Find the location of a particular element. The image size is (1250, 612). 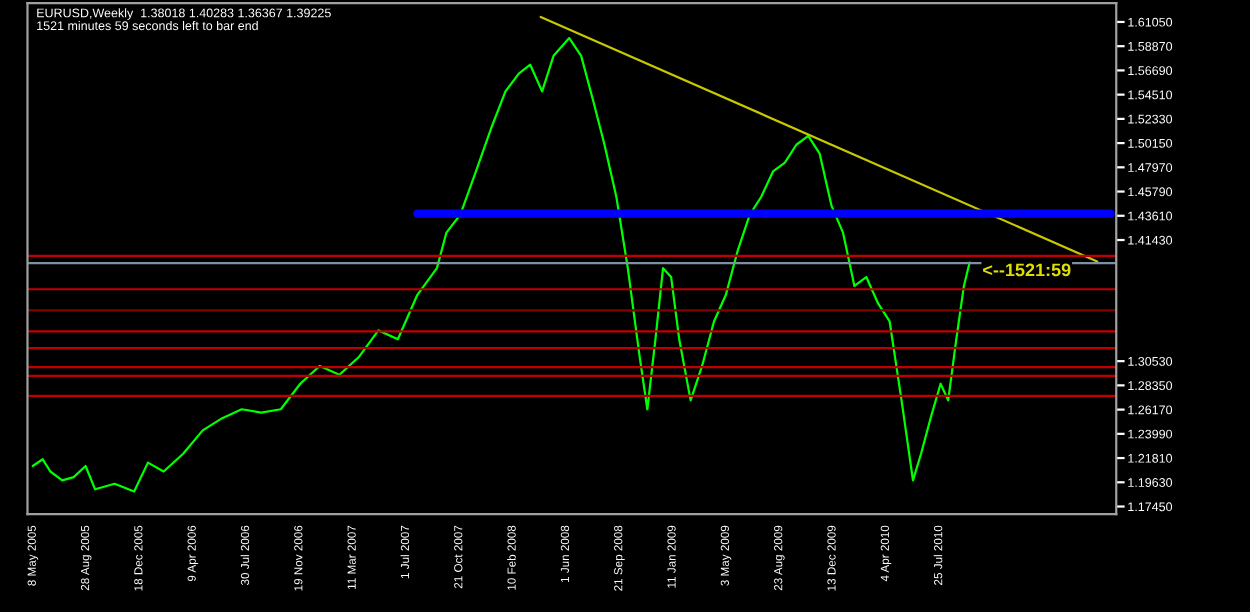

annotation: <--1521:59 is located at coordinates (1027, 270).